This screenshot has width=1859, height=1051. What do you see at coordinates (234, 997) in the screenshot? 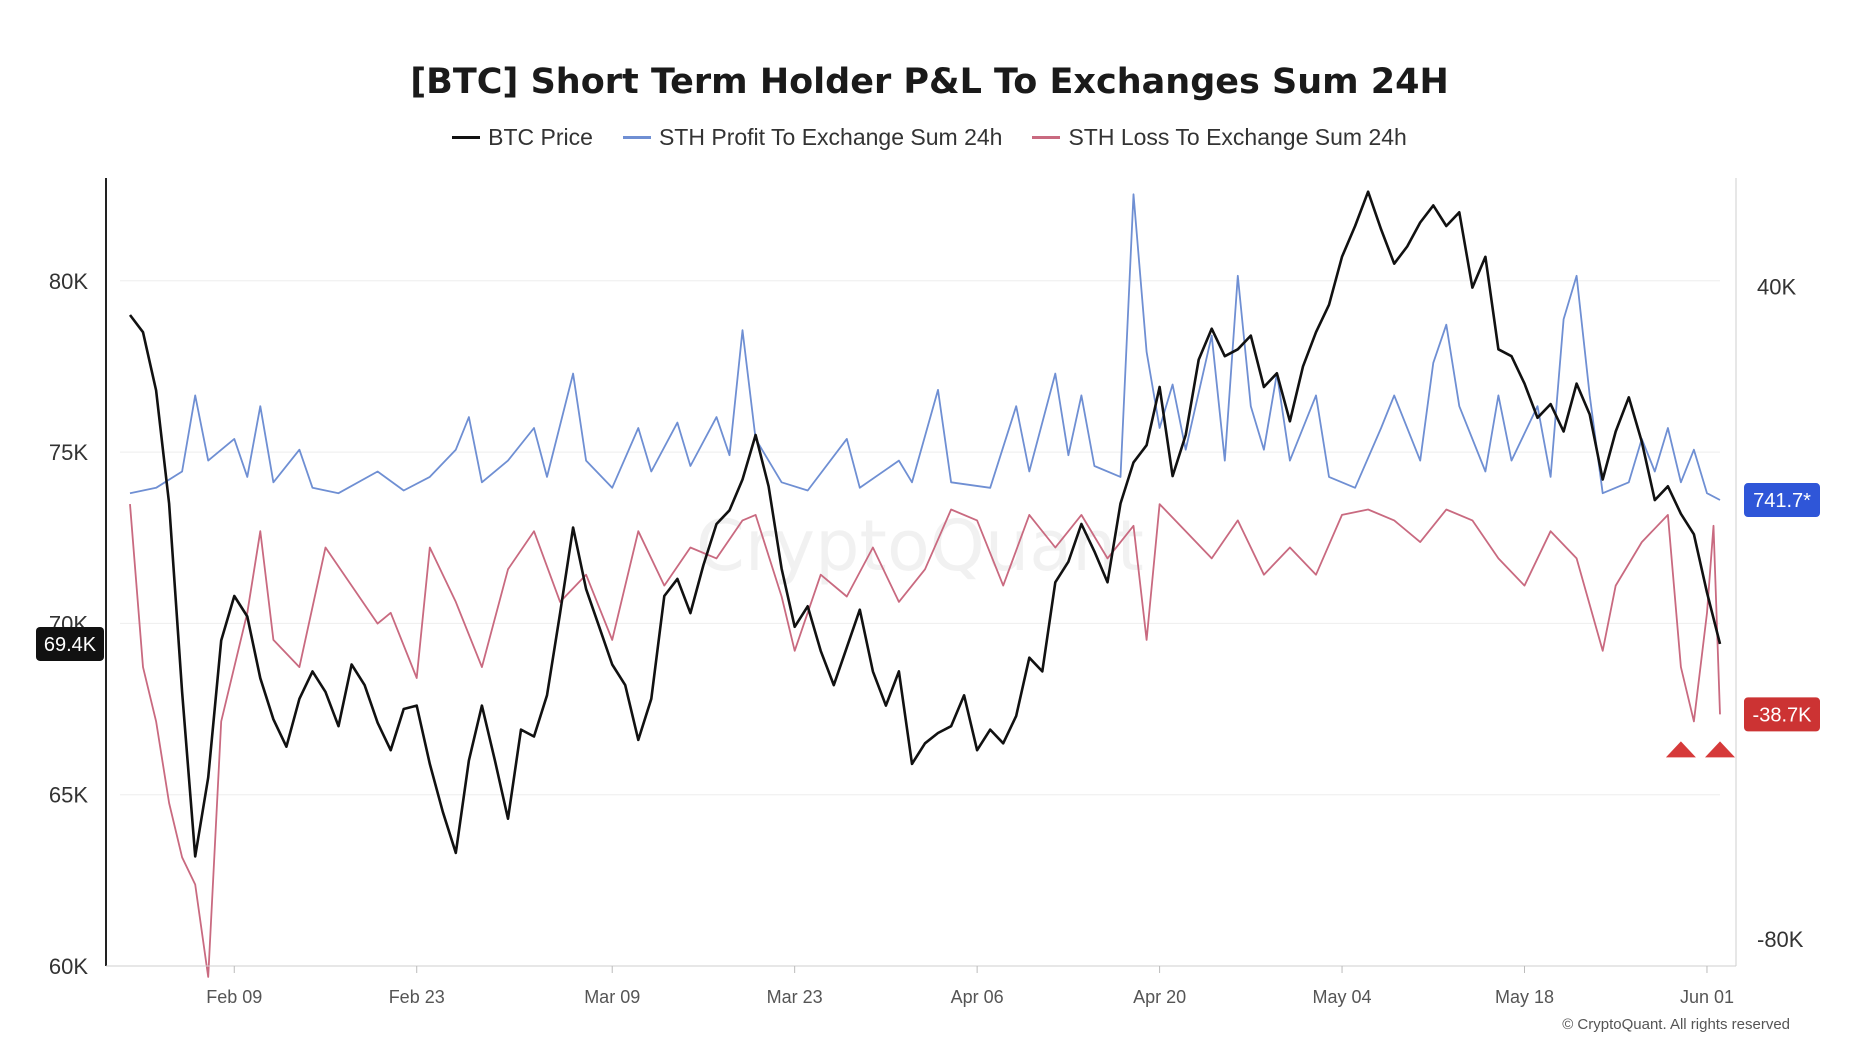
I see `x-tick-label: Feb 09` at bounding box center [234, 997].